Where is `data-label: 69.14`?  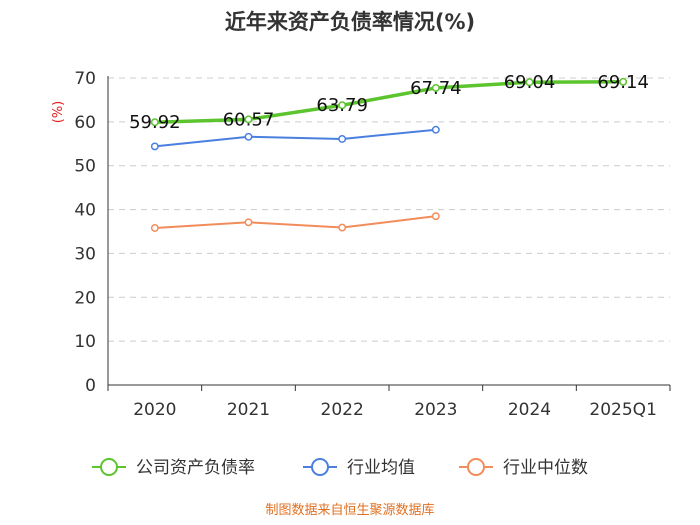 data-label: 69.14 is located at coordinates (623, 82).